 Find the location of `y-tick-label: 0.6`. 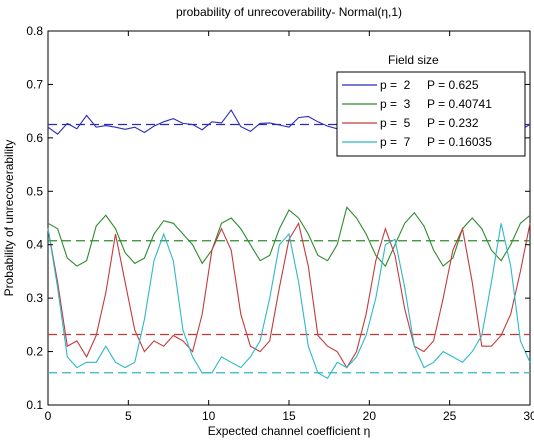

y-tick-label: 0.6 is located at coordinates (34, 138).